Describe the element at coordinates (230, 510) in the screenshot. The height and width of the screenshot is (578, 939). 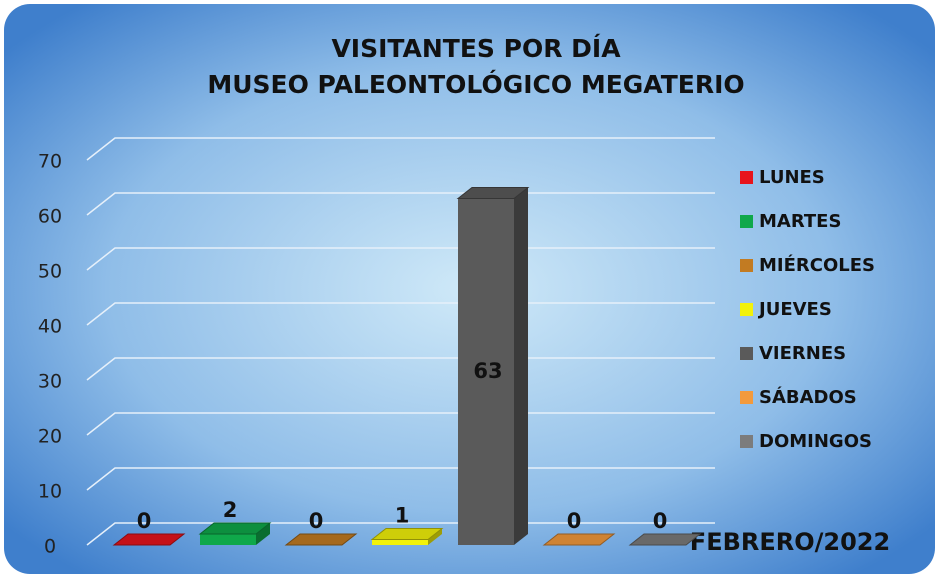
I see `data-label: 2` at that location.